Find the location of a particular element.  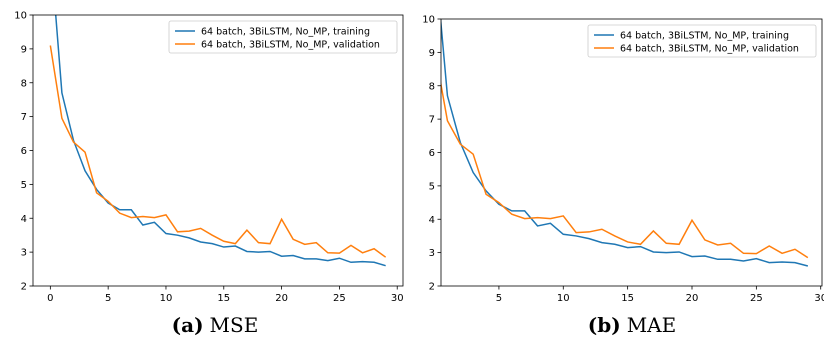

caption-text: MSE is located at coordinates (234, 325).